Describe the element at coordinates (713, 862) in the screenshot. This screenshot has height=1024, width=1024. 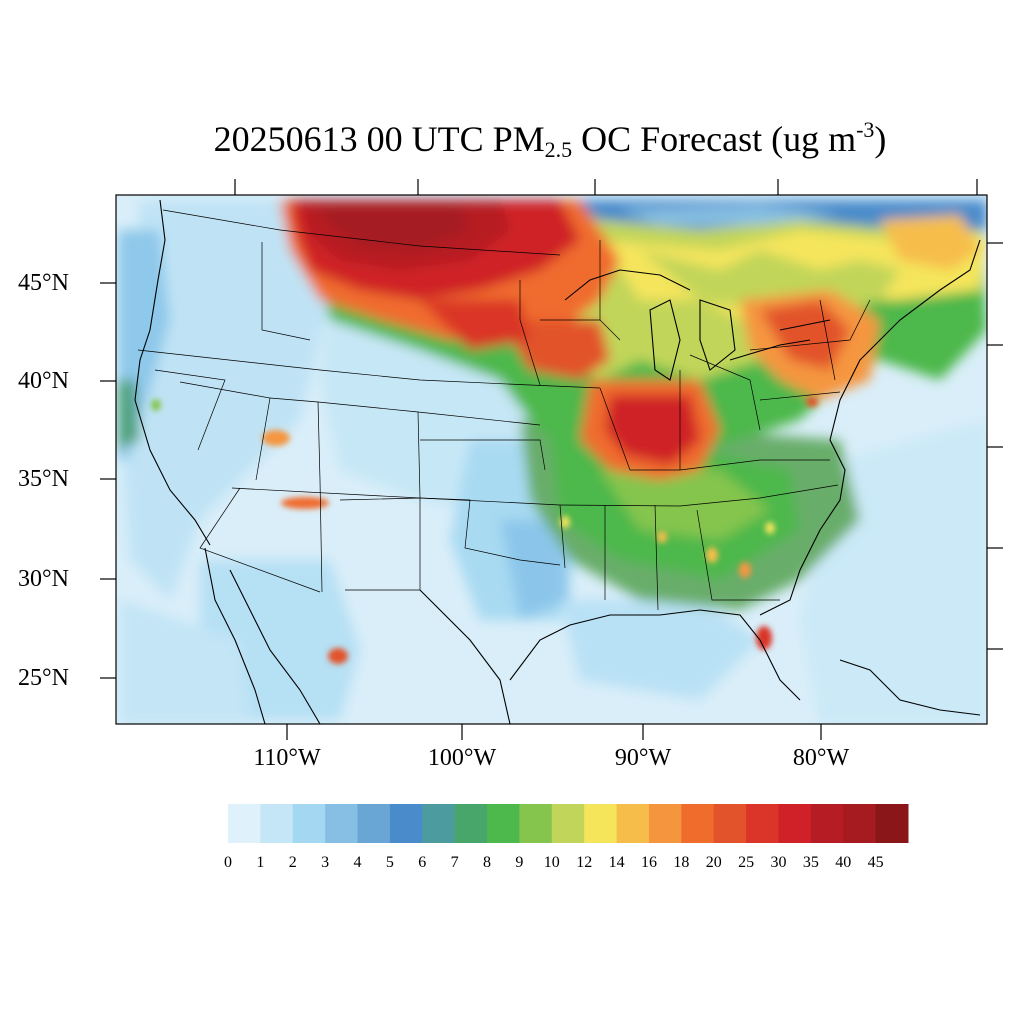
I see `colorbar-label: 20` at that location.